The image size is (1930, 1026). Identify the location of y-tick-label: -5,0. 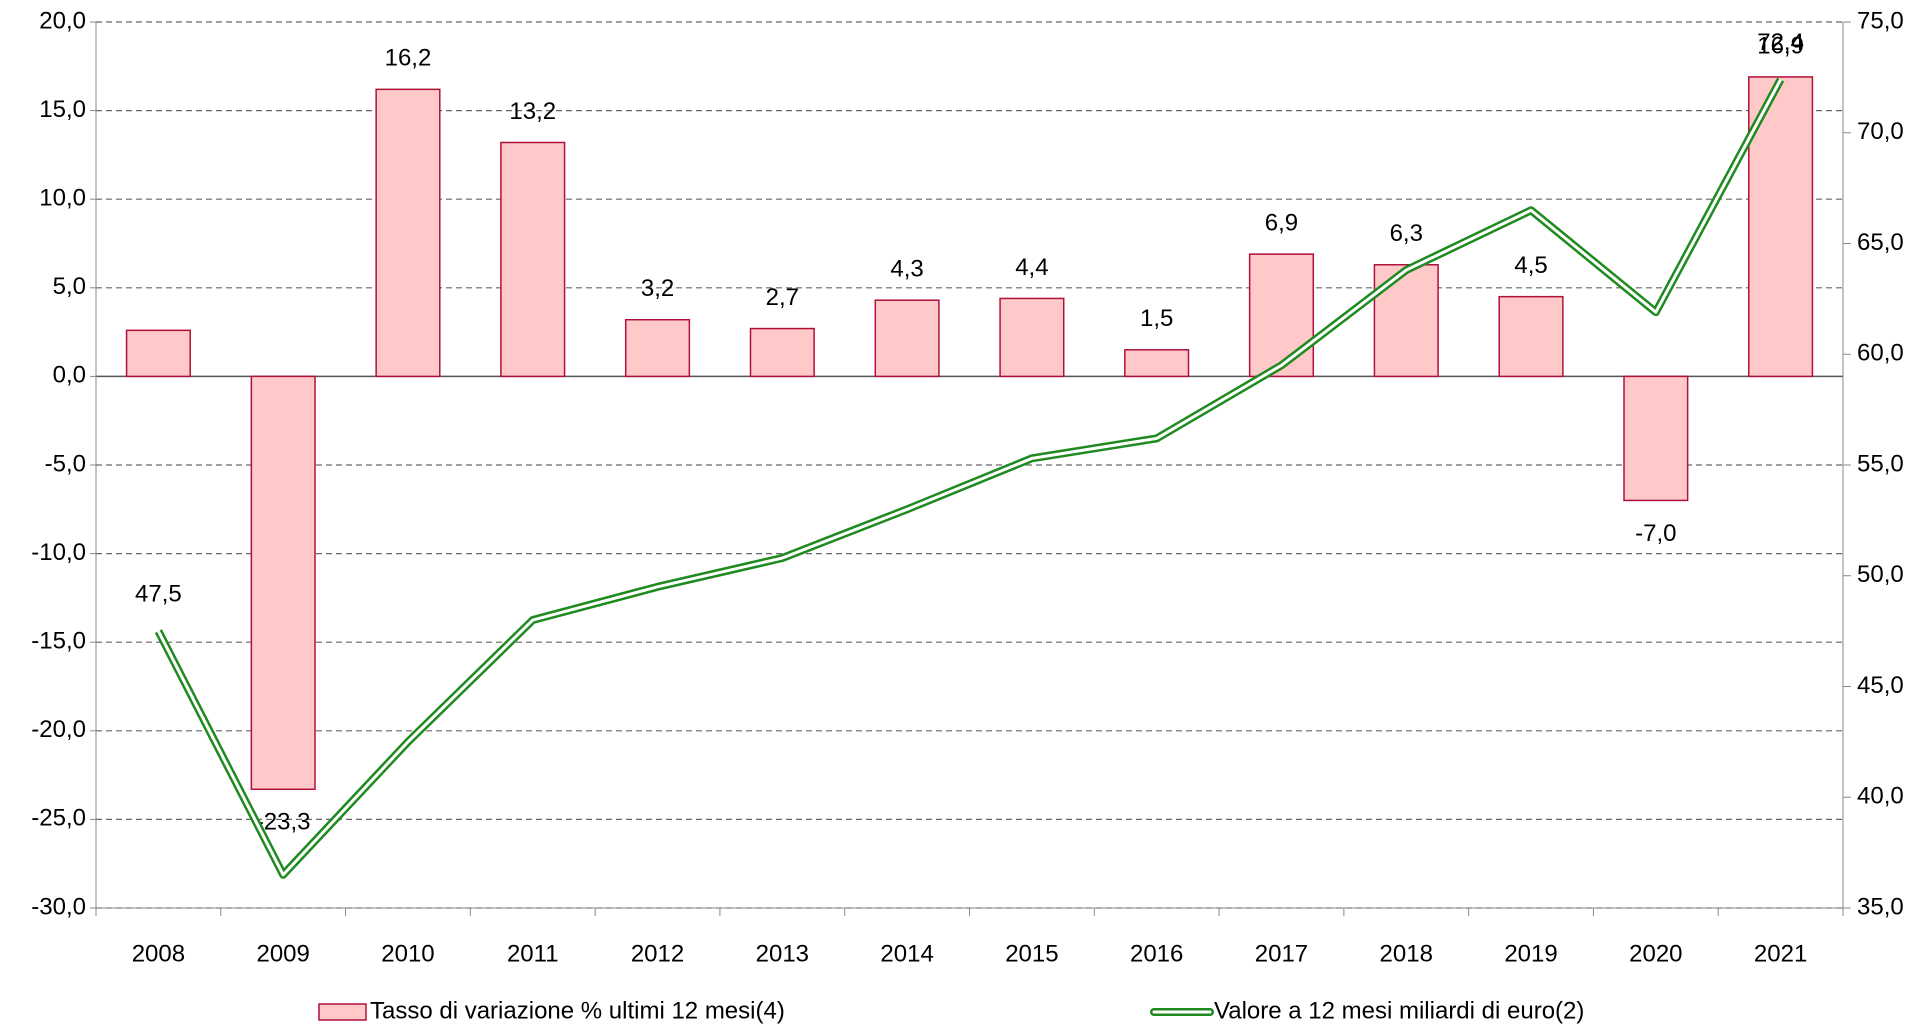
(65, 463).